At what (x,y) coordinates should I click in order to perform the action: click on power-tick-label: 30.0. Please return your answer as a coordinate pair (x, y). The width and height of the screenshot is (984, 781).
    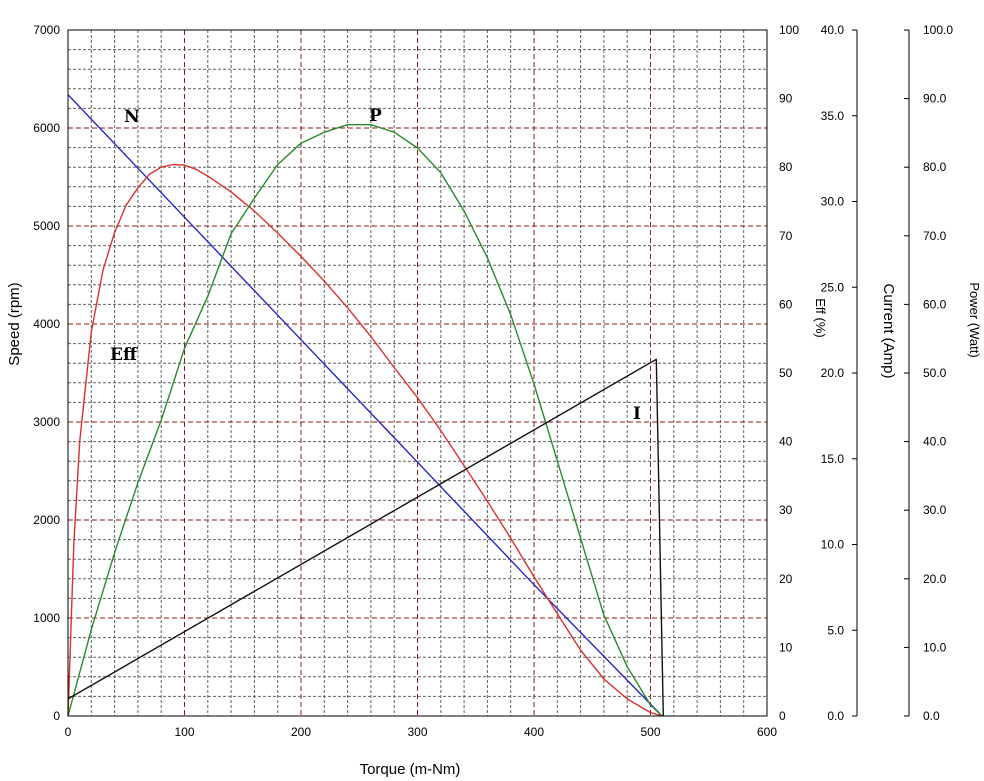
    Looking at the image, I should click on (935, 510).